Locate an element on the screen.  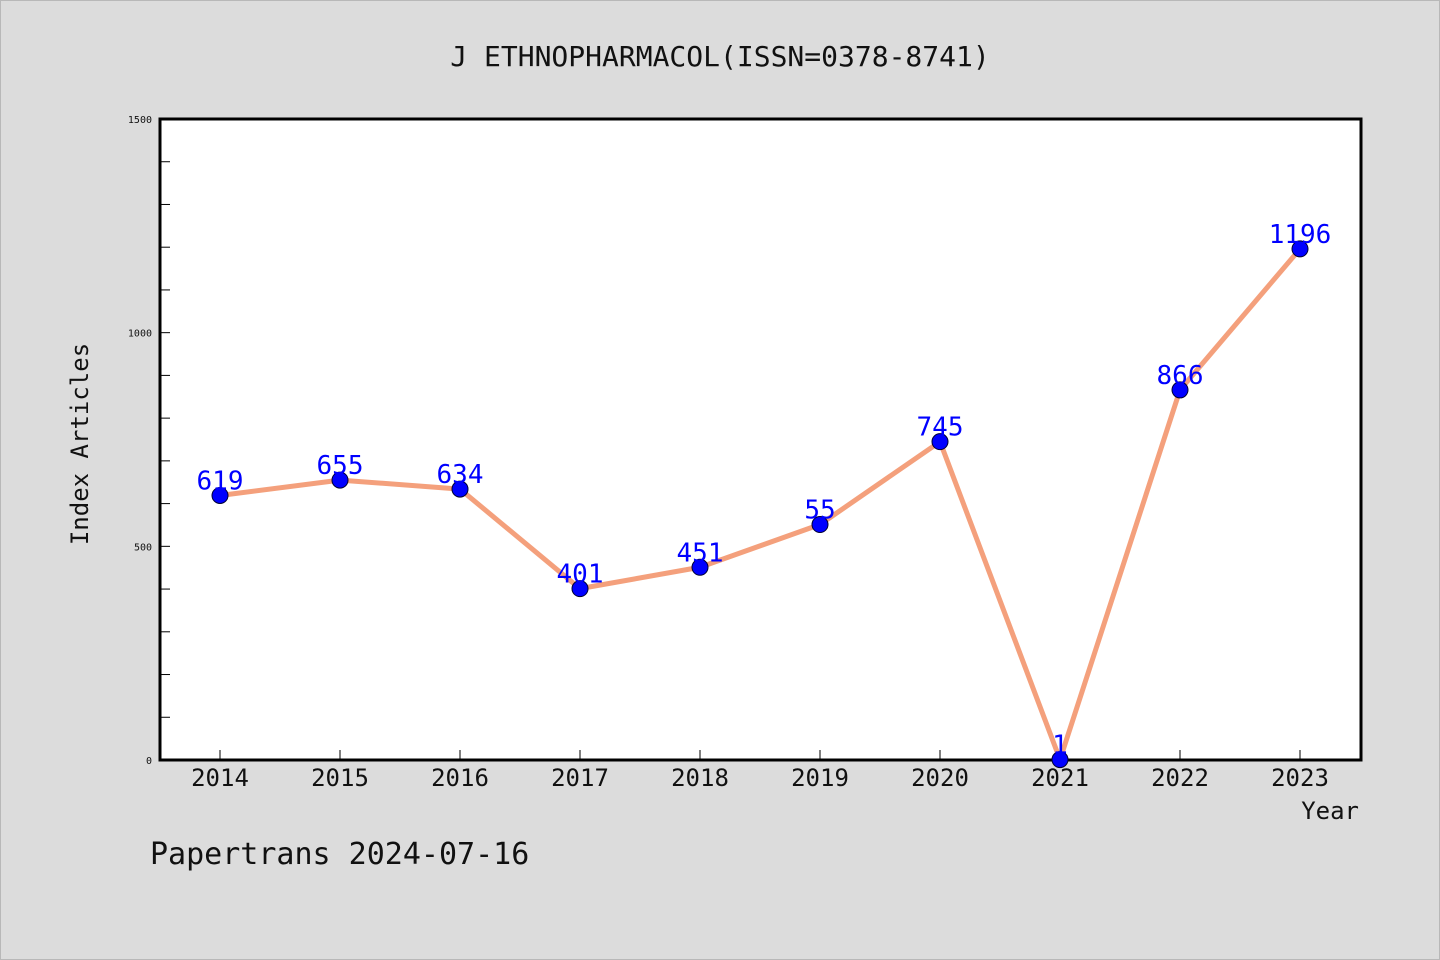
data-label: 745 is located at coordinates (940, 428).